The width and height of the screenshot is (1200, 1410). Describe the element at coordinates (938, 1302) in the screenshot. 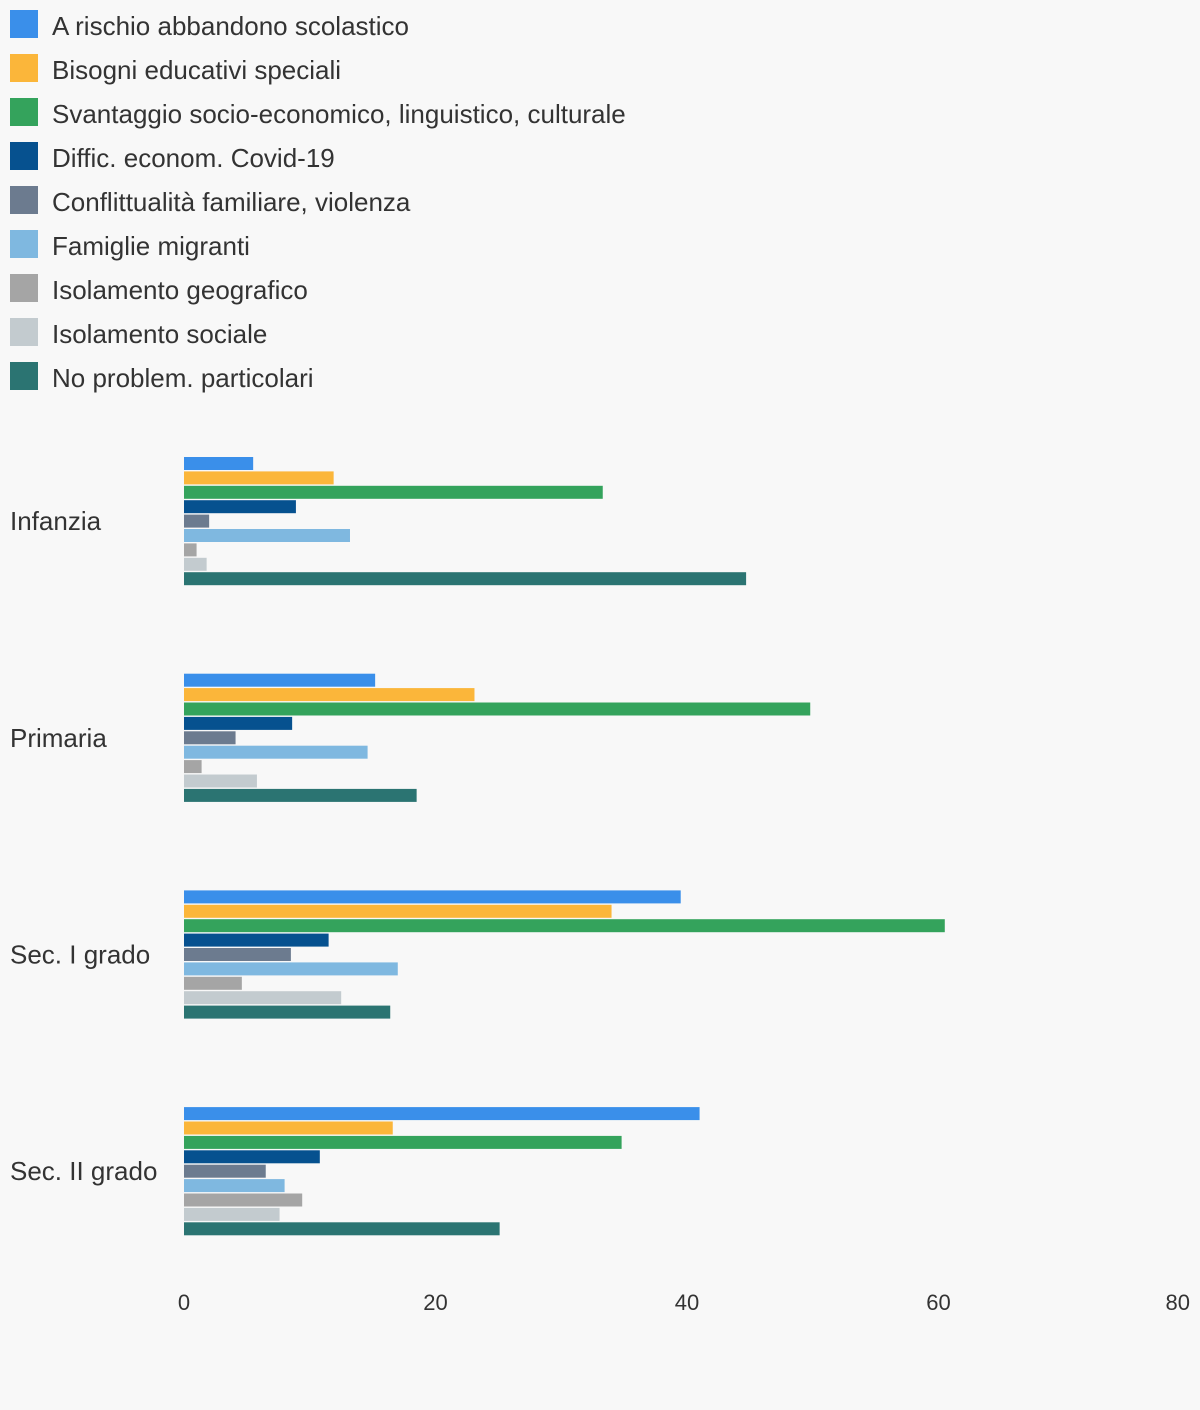

I see `x-tick-label: 60` at that location.